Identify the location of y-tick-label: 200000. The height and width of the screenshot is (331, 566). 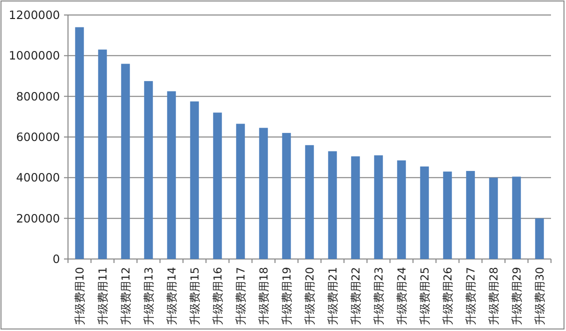
(38, 218).